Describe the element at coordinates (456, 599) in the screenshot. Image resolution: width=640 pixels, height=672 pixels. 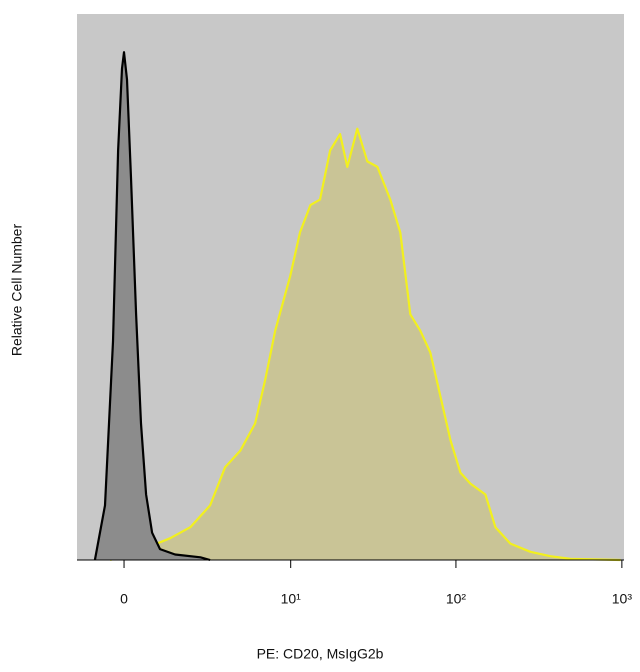
I see `x-tick-label: 10²` at that location.